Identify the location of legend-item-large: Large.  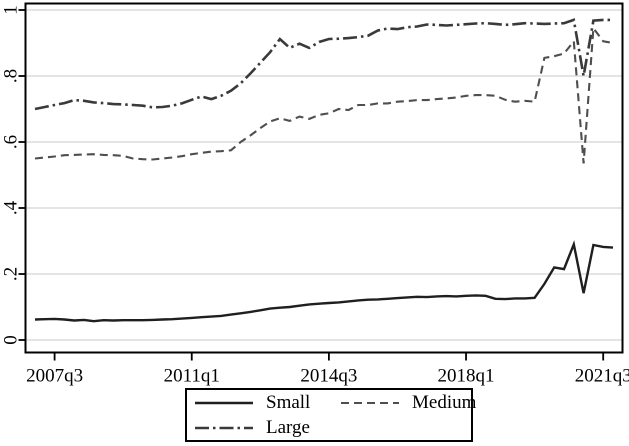
(266, 427).